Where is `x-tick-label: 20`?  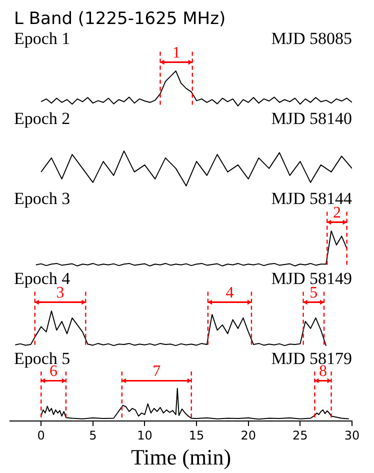
x-tick-label: 20 is located at coordinates (248, 435).